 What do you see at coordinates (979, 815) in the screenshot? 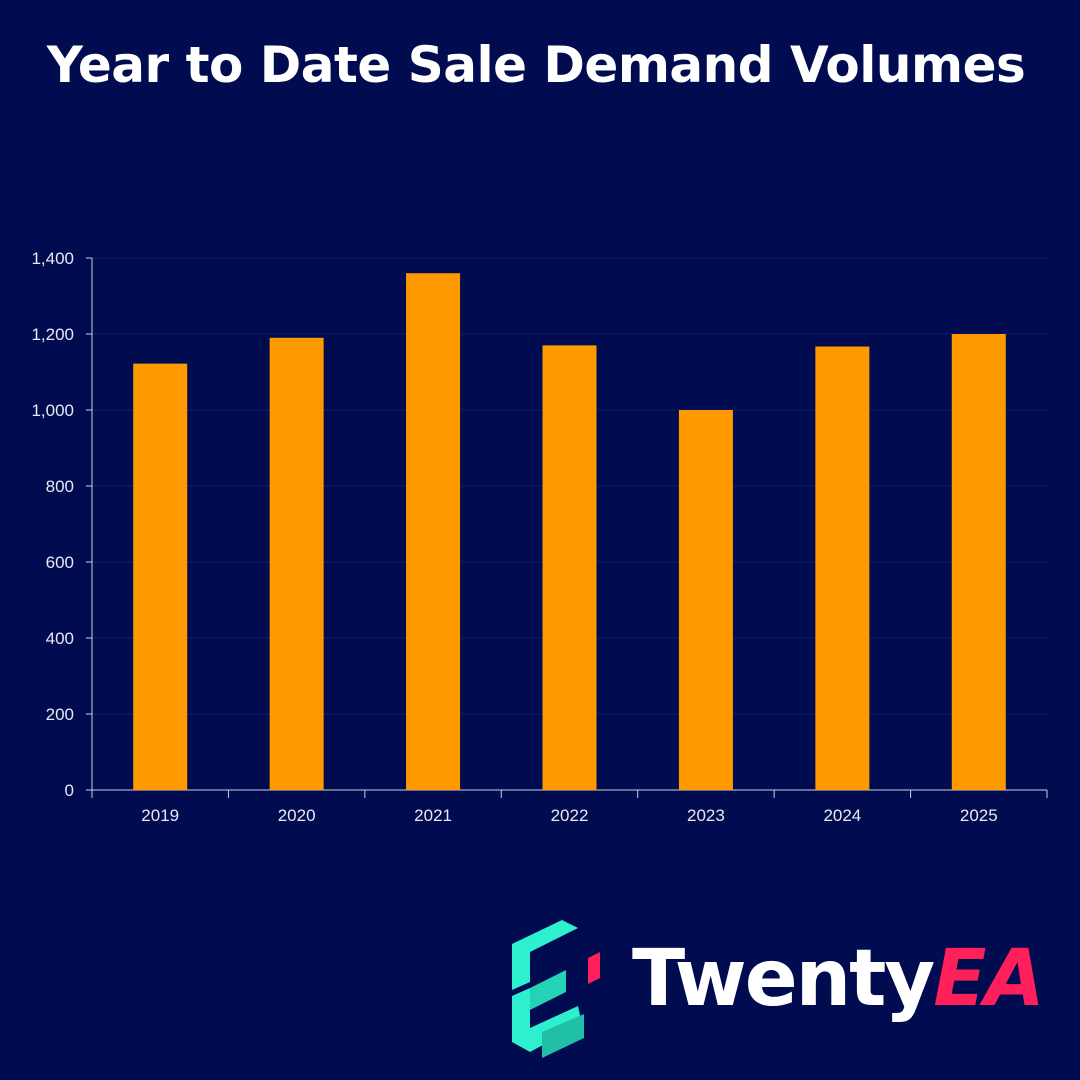
I see `x-tick-label: 2025` at bounding box center [979, 815].